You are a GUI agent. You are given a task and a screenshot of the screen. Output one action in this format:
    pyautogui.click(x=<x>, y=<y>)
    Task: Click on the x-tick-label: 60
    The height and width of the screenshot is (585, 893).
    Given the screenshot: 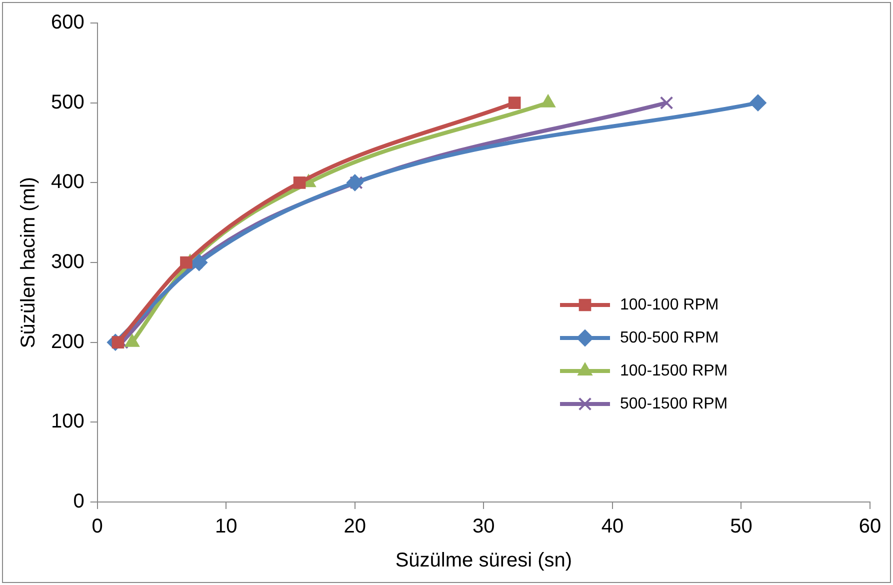 What is the action you would take?
    pyautogui.click(x=870, y=527)
    